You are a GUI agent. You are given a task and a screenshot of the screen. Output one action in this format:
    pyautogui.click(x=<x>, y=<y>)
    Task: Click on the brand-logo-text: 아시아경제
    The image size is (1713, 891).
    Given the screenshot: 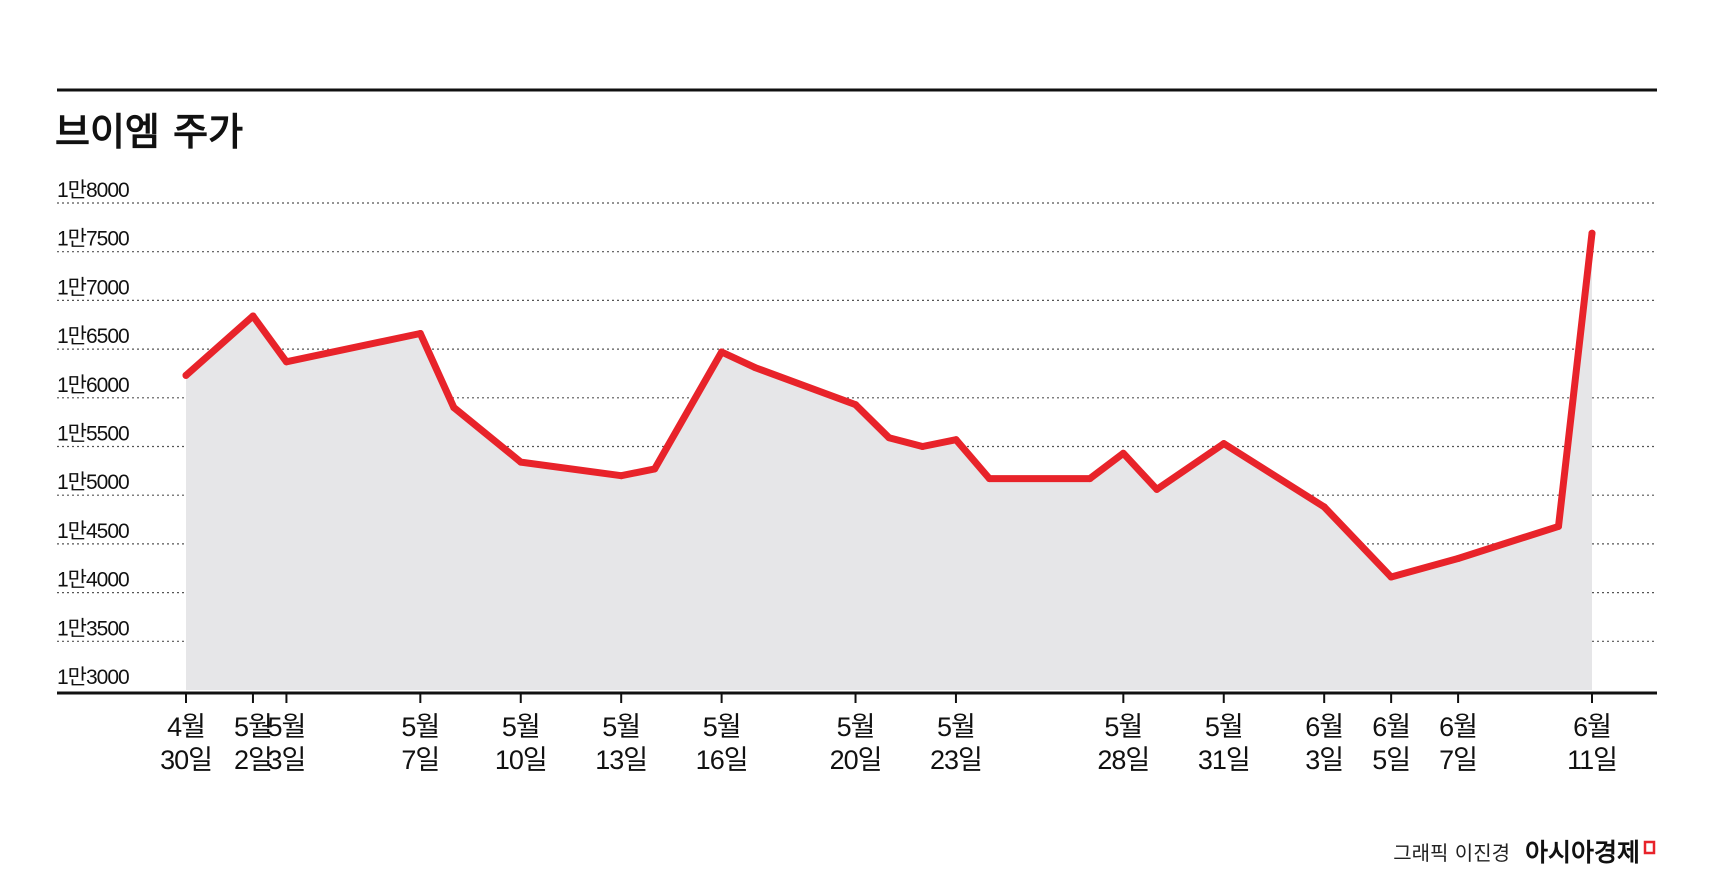 What is the action you would take?
    pyautogui.click(x=1582, y=852)
    